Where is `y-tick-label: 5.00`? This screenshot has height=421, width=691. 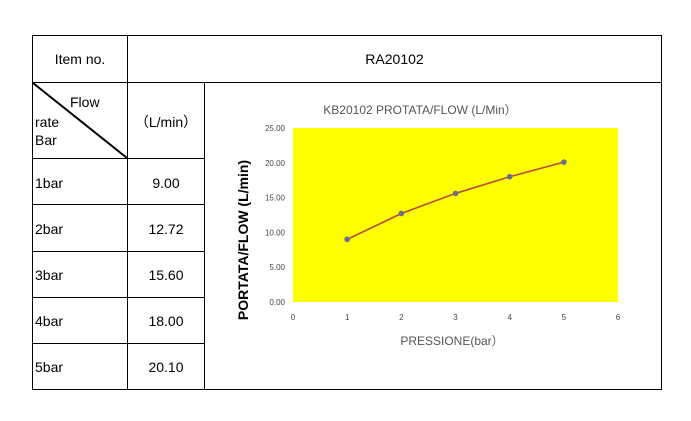 y-tick-label: 5.00 is located at coordinates (277, 267).